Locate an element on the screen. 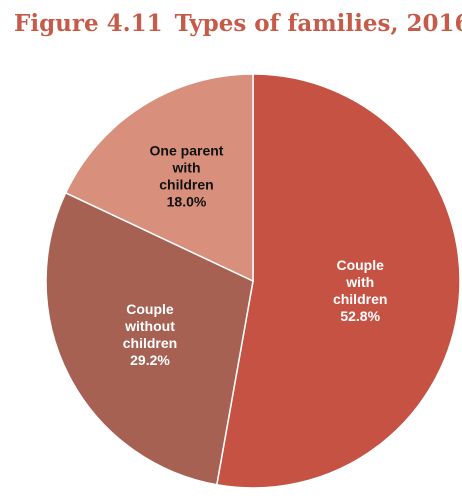  pie-slice-label-0: Couple with children 52.8% is located at coordinates (360, 290).